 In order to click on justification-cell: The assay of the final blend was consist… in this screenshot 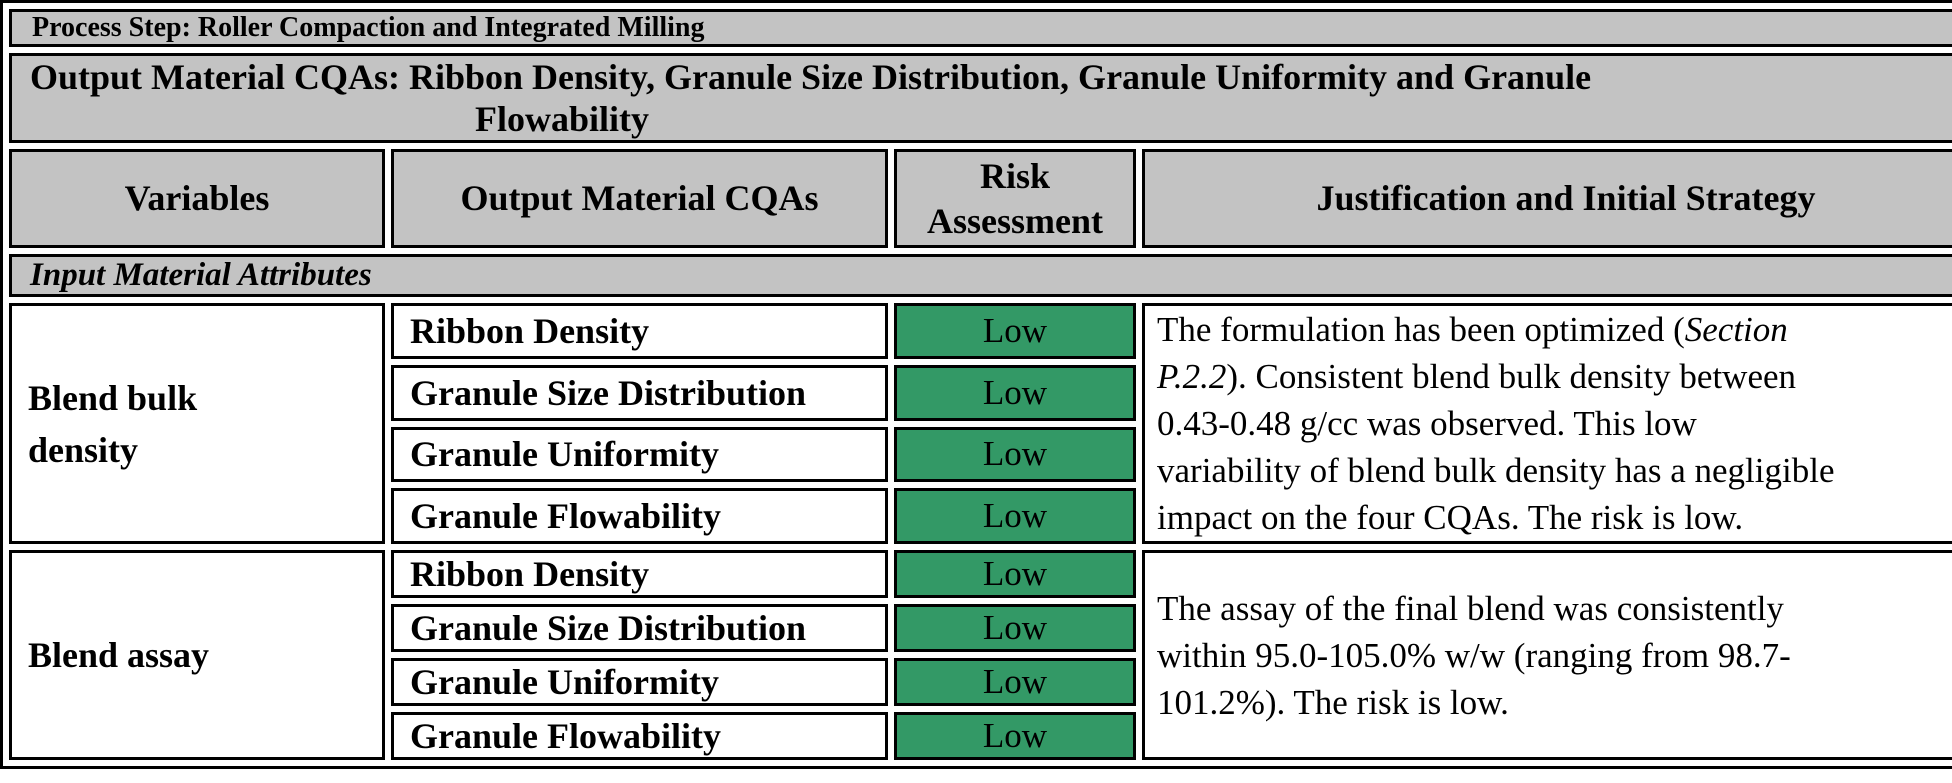, I will do `click(1547, 655)`.